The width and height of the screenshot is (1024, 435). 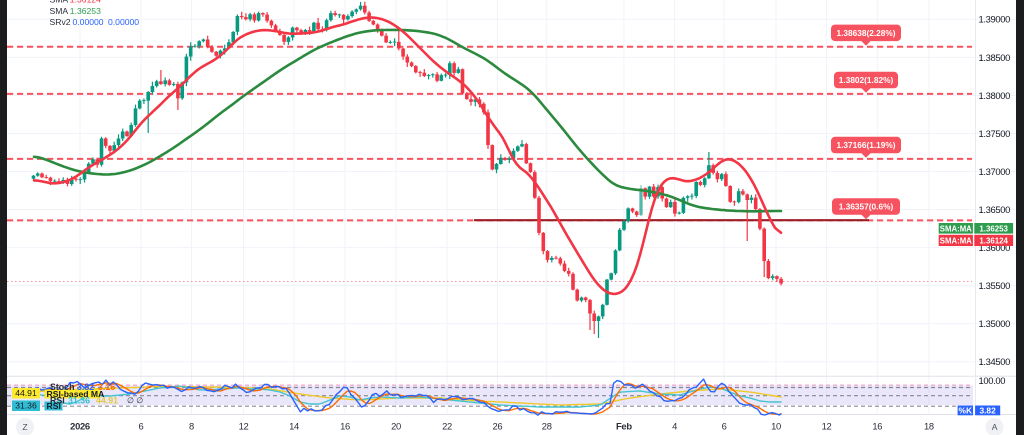 What do you see at coordinates (966, 410) in the screenshot?
I see `svg-text: %K` at bounding box center [966, 410].